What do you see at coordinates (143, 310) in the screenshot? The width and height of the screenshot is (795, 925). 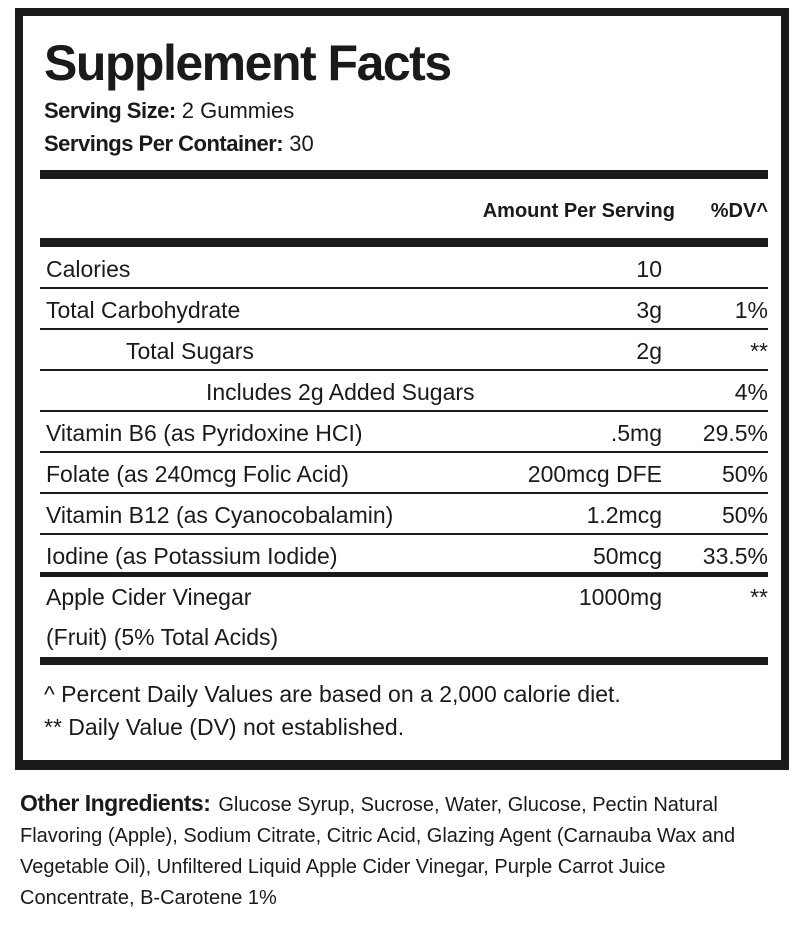 I see `nutrient-name: Total Carbohydrate` at bounding box center [143, 310].